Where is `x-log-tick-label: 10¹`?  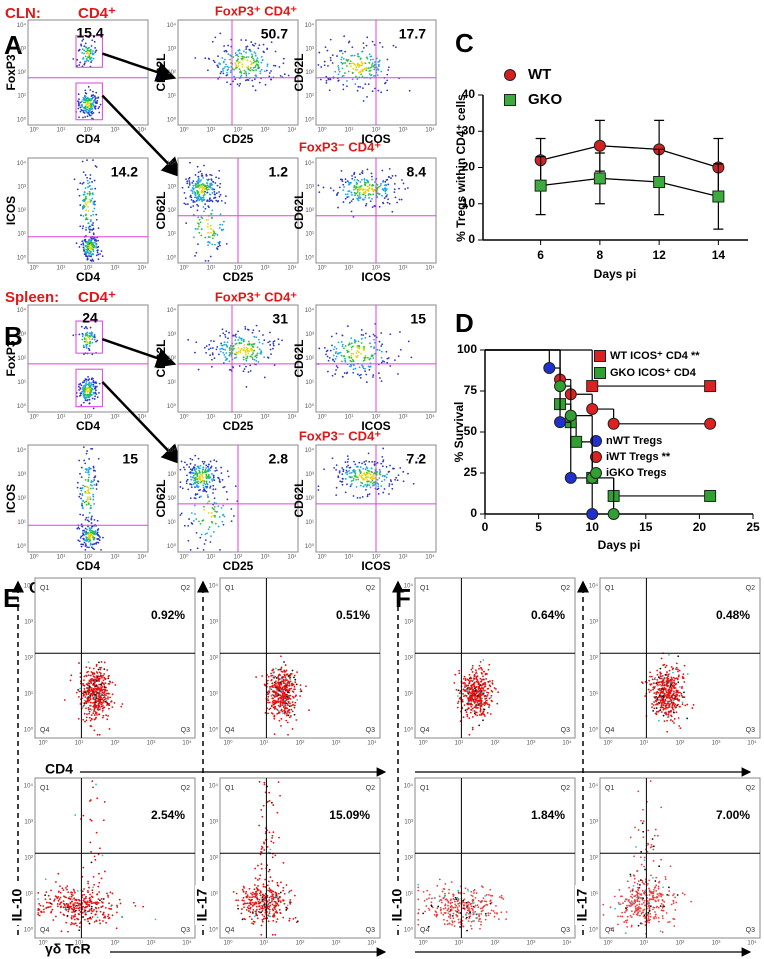 x-log-tick-label: 10¹ is located at coordinates (264, 944).